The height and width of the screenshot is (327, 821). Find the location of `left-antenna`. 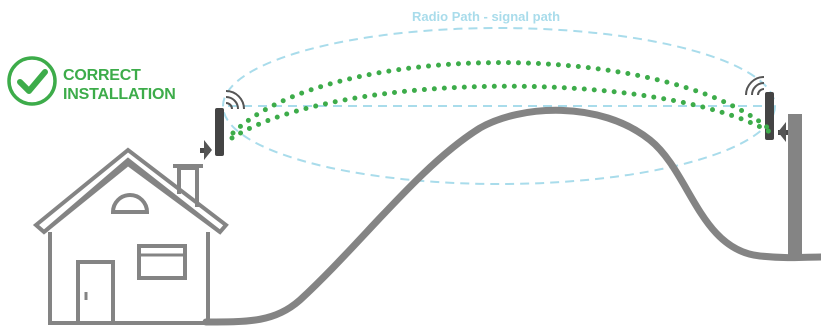

left-antenna is located at coordinates (222, 125).